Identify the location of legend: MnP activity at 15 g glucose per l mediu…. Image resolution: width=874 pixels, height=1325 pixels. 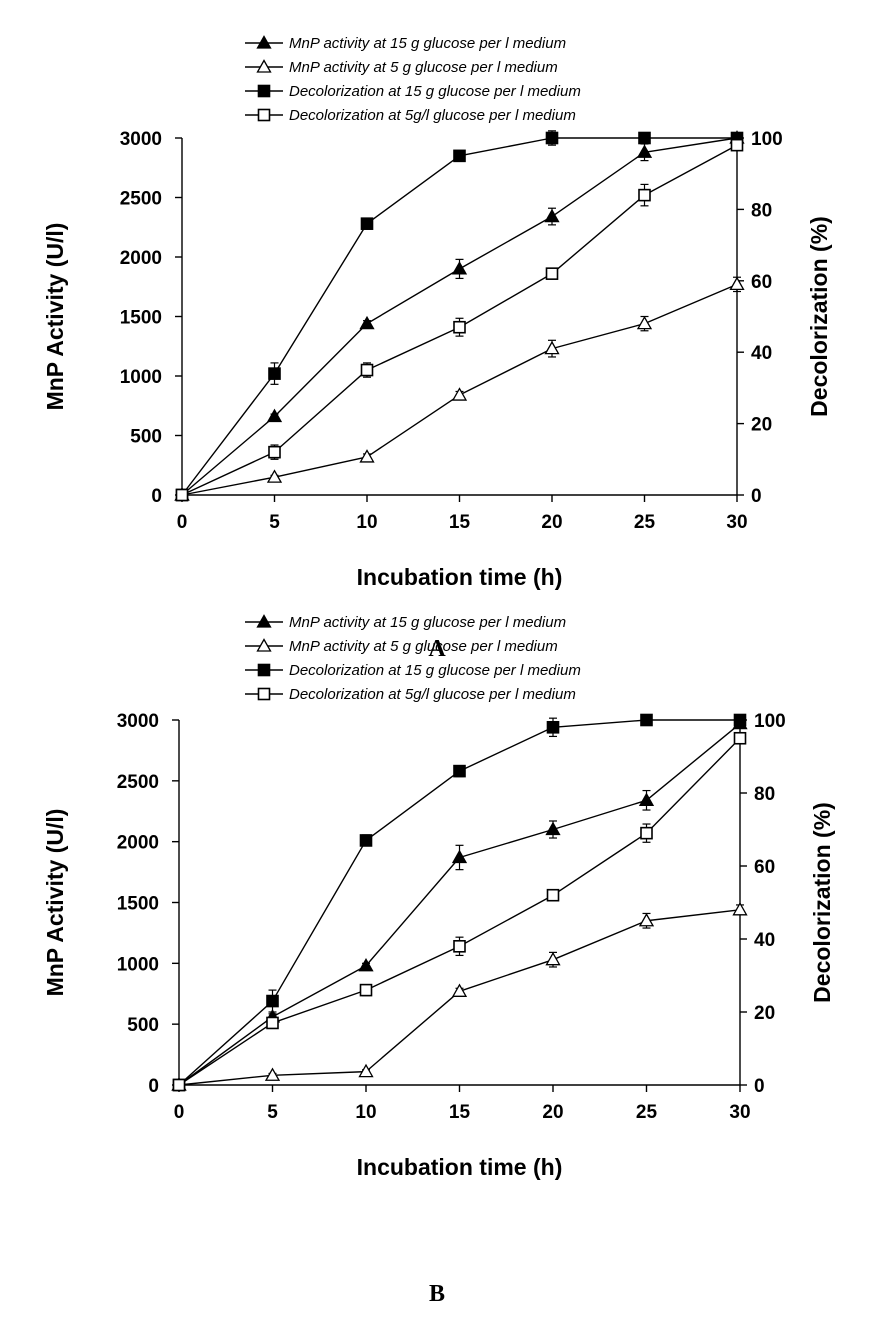
(413, 79).